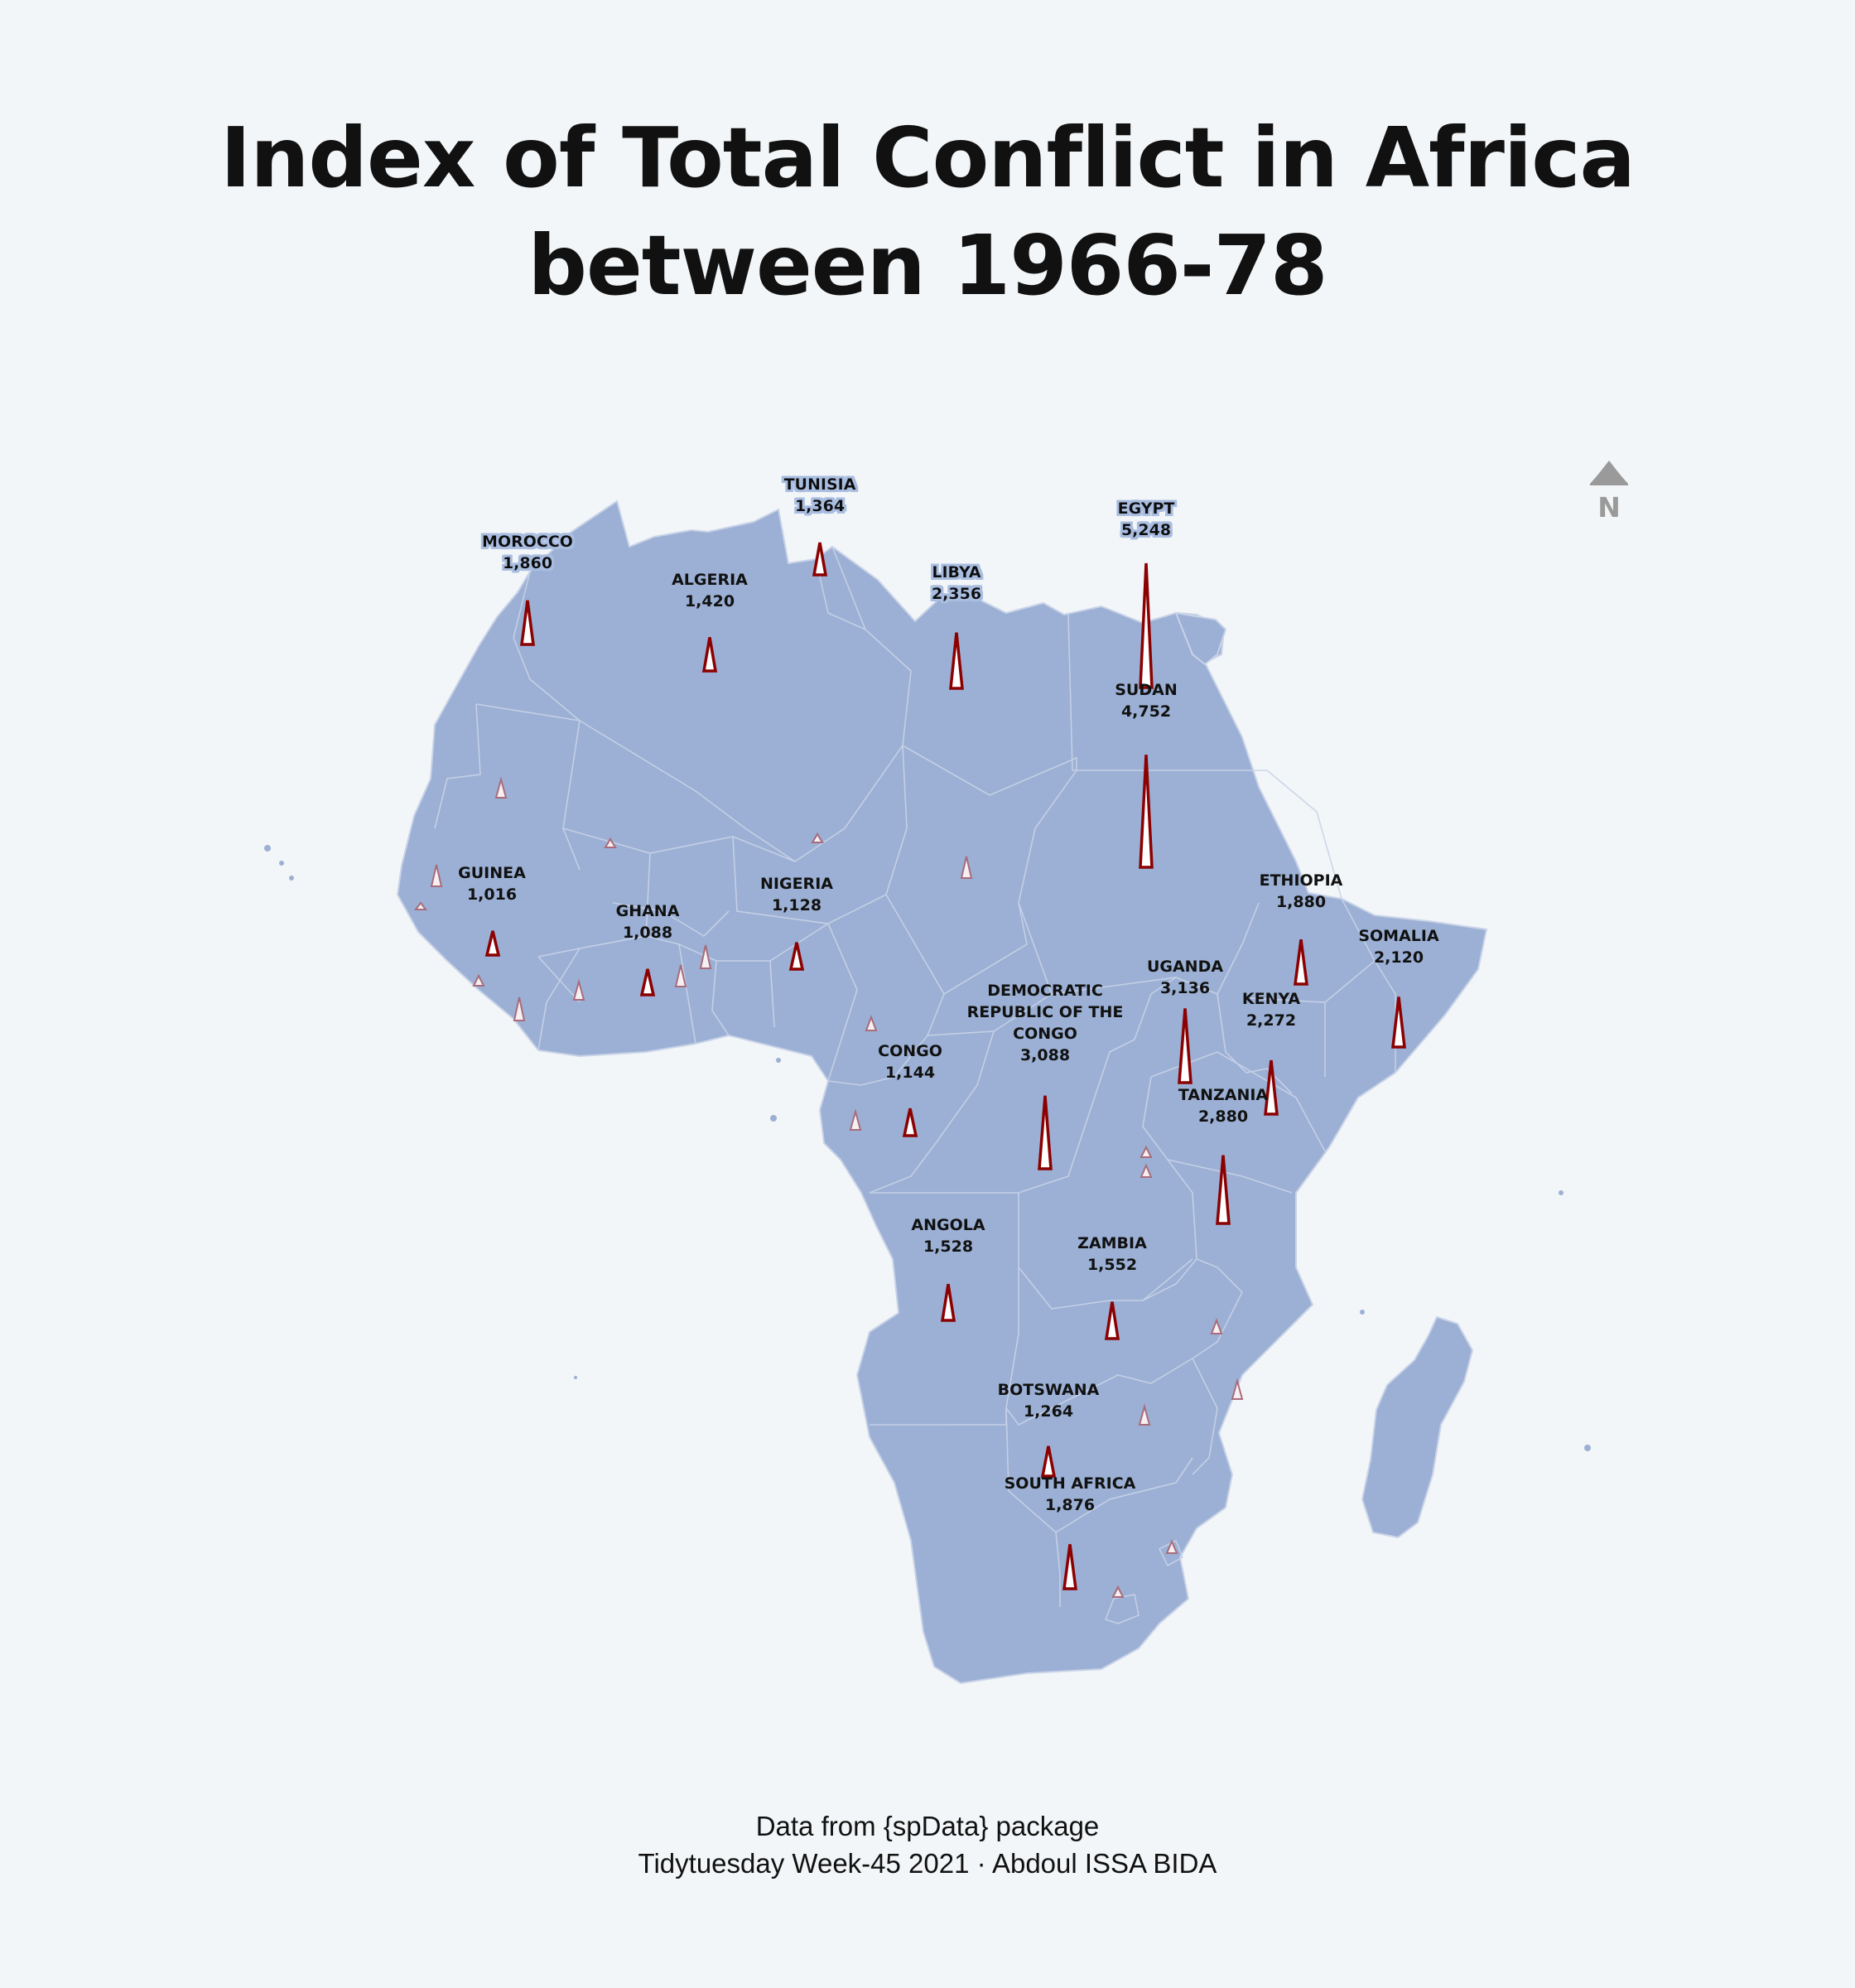 This screenshot has height=1988, width=1855. What do you see at coordinates (928, 157) in the screenshot?
I see `chart-title-line-1: Index of Total Conflict in Africa` at bounding box center [928, 157].